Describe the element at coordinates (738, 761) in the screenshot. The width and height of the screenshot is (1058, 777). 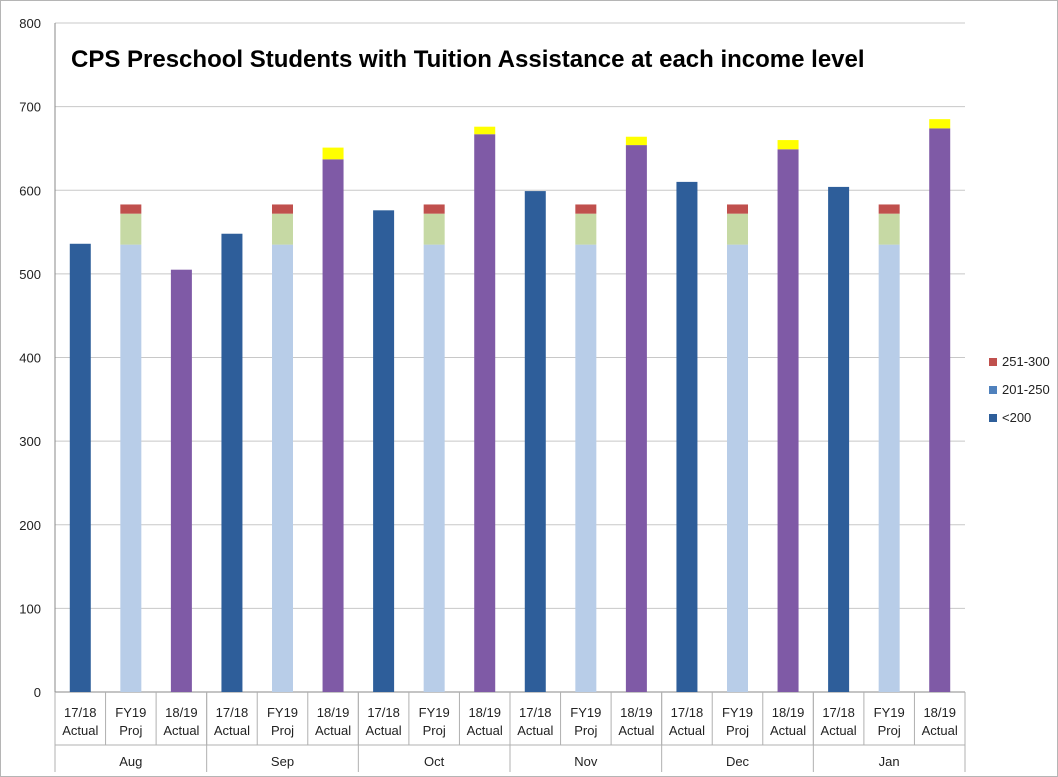
I see `group-label-dec: Dec` at that location.